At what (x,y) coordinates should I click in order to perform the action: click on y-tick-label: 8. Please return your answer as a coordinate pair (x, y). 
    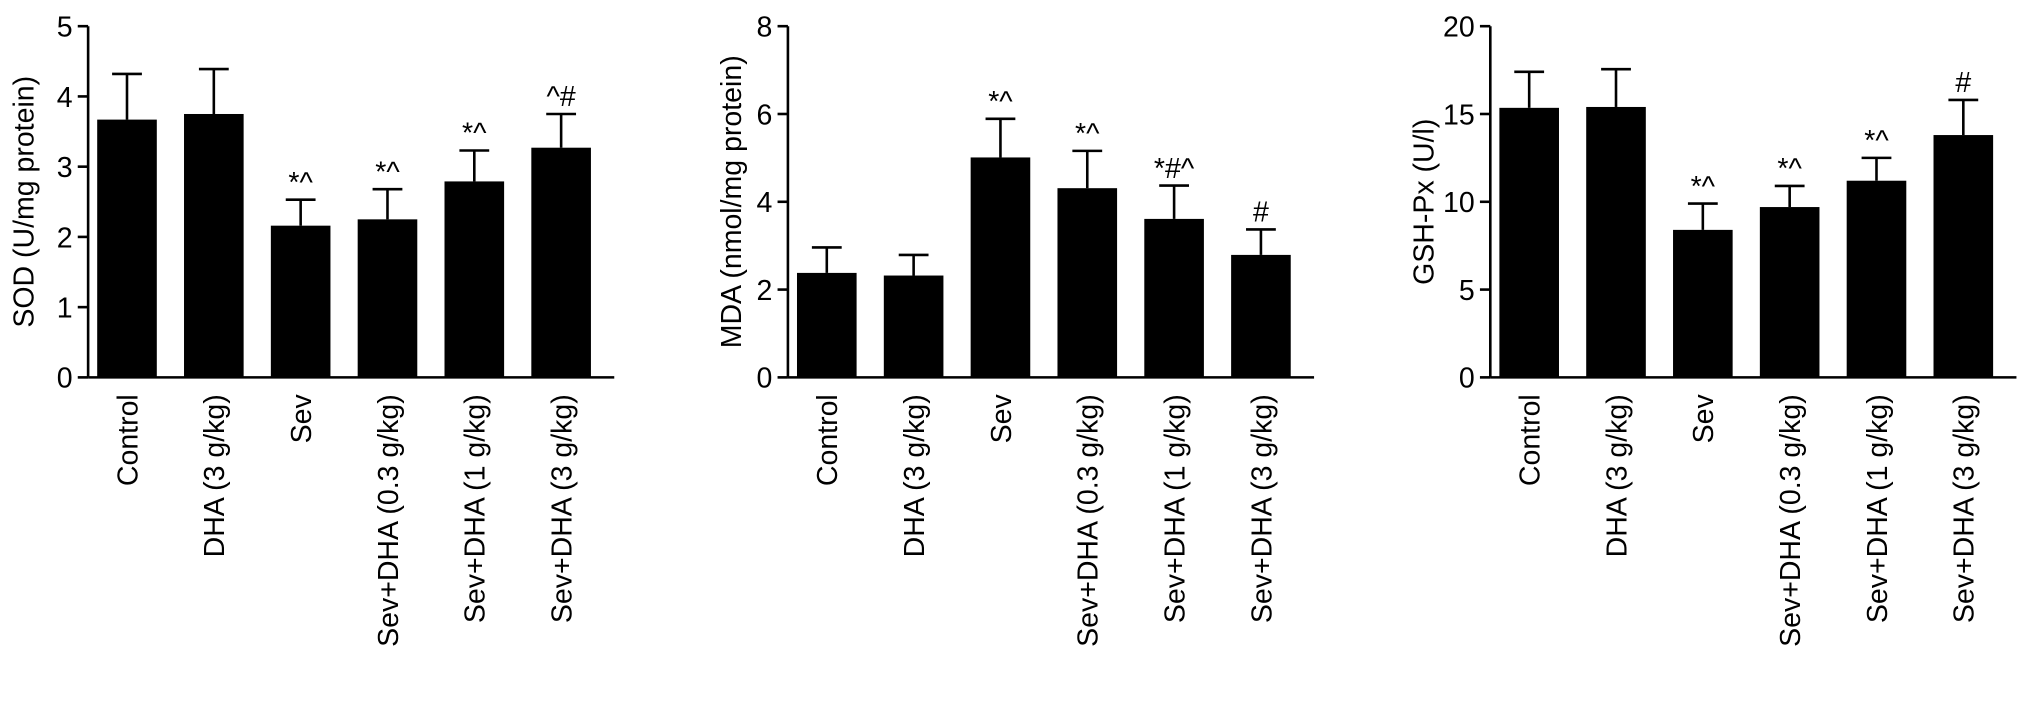
    Looking at the image, I should click on (765, 28).